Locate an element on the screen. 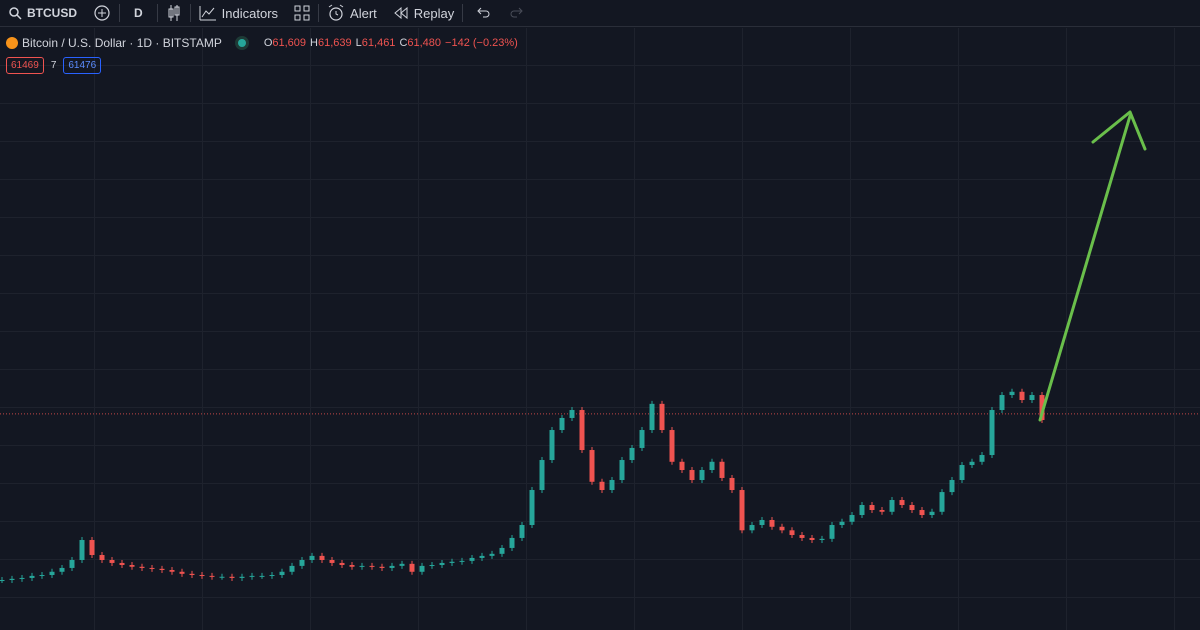  legend-title: Bitcoin / U.S. Dollar · 1D · BITSTAMP is located at coordinates (122, 43).